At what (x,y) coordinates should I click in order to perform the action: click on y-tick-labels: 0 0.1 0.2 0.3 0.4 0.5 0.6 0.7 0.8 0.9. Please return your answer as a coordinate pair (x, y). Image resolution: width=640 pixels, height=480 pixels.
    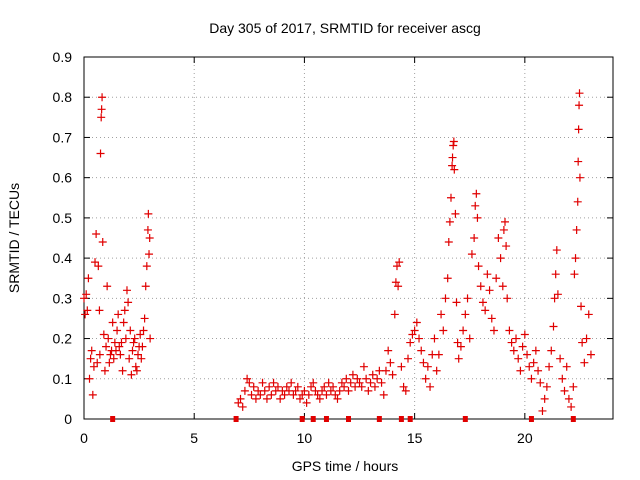
    Looking at the image, I should click on (63, 238).